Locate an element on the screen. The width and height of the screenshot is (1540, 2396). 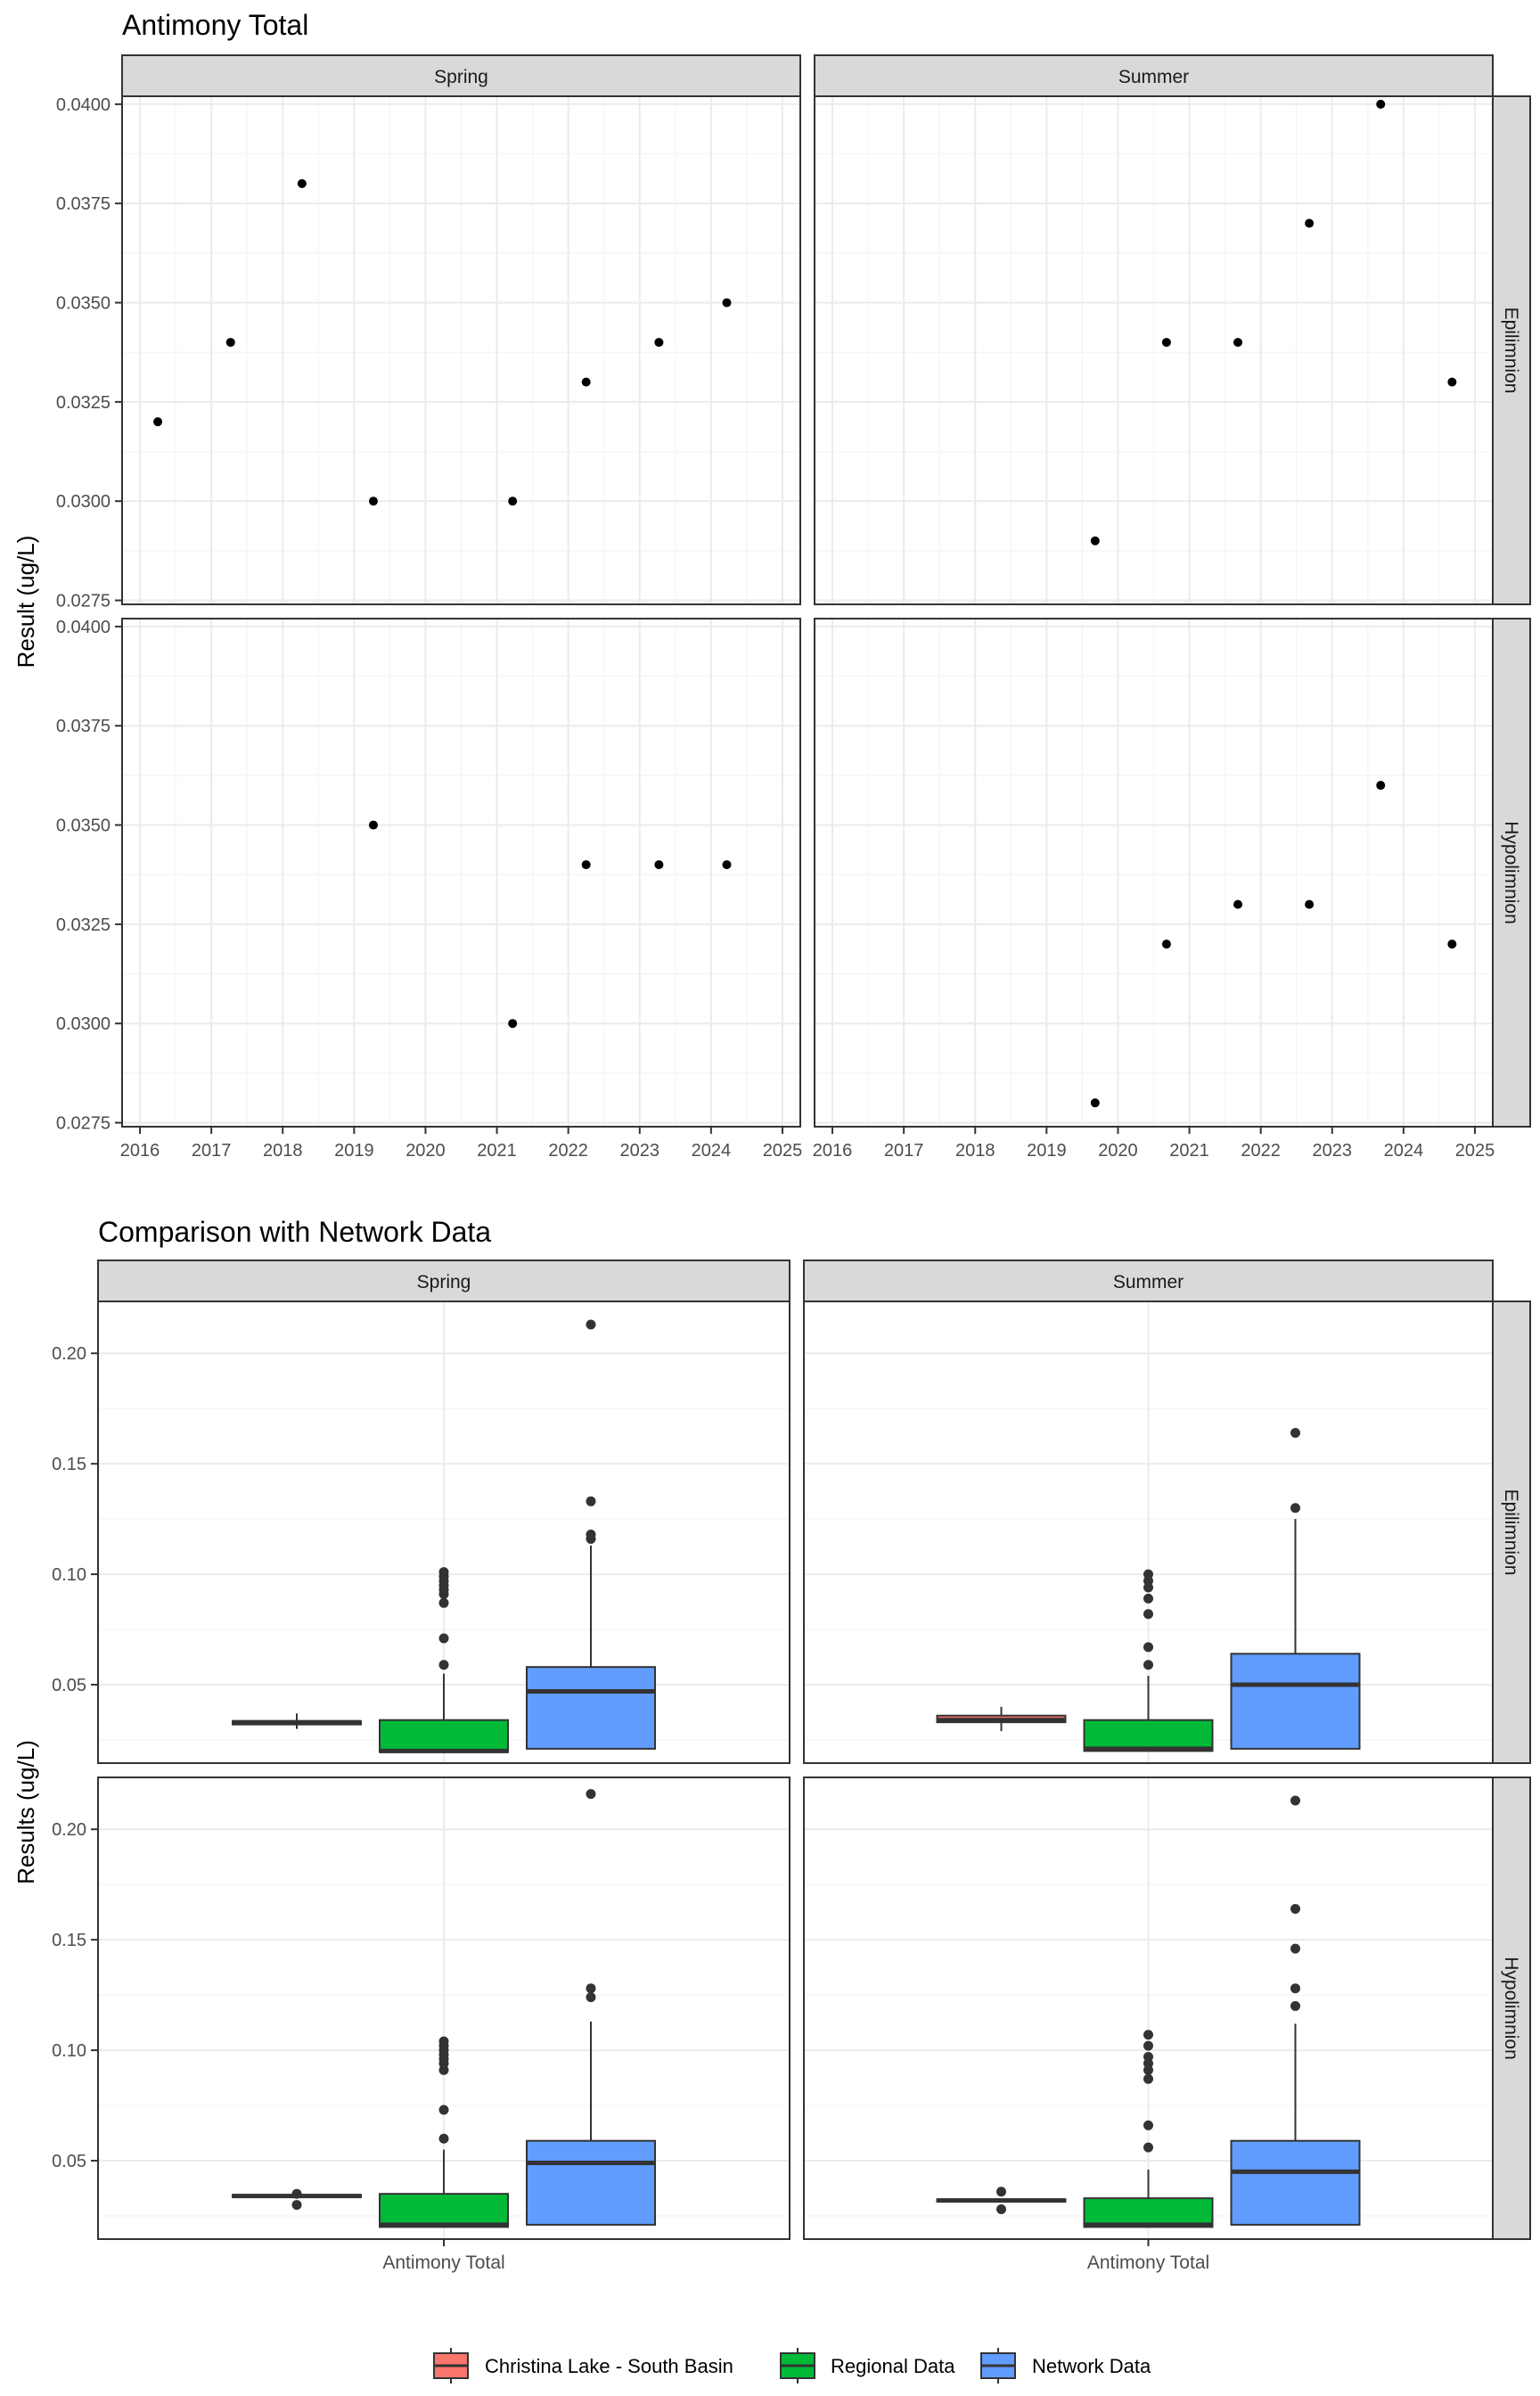
panel-border is located at coordinates (461, 873).